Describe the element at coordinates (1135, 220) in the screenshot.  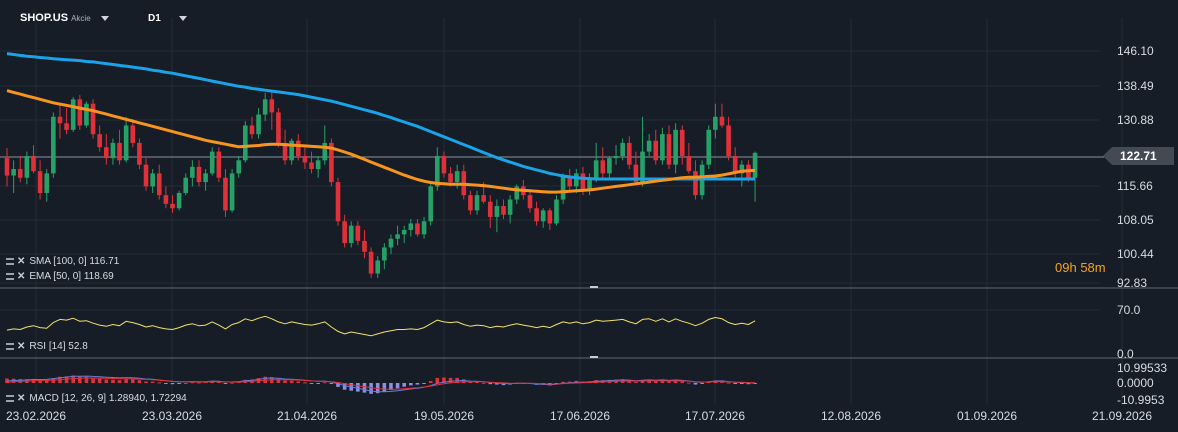
I see `price-axis-label: 108.05` at that location.